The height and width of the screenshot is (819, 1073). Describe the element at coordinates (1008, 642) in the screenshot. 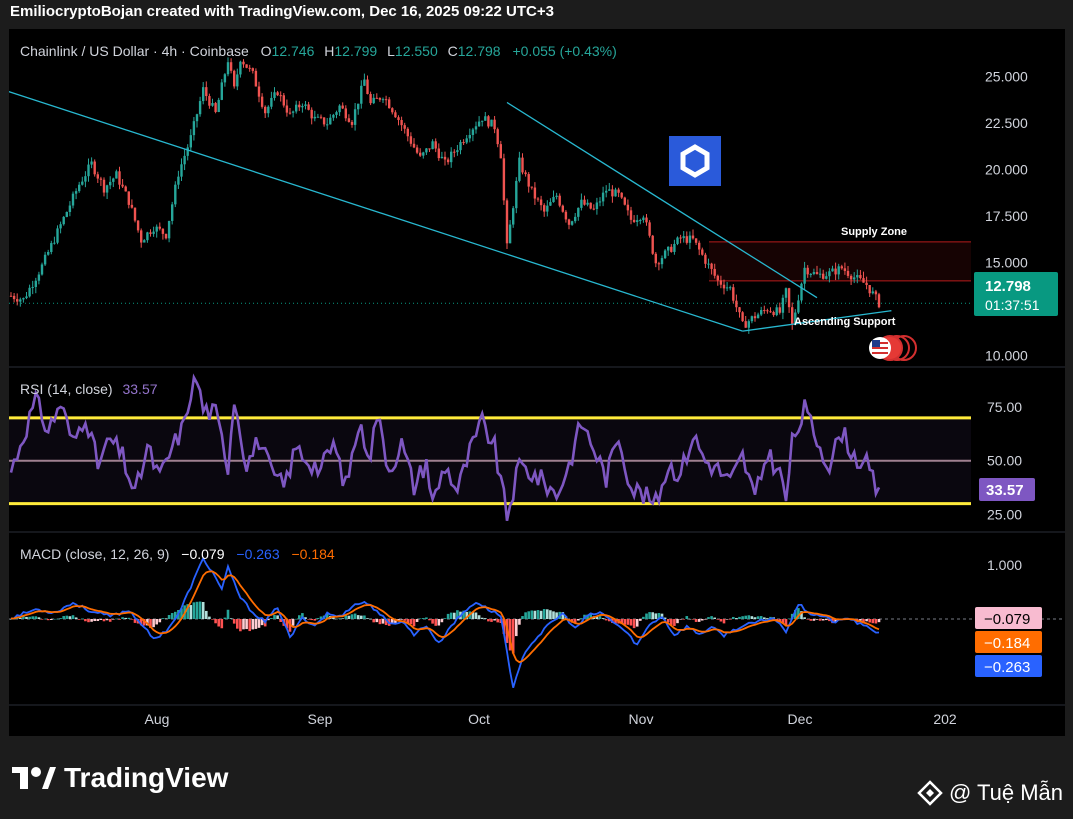

I see `macd-value-labels: −0.079 −0.184 −0.263` at that location.